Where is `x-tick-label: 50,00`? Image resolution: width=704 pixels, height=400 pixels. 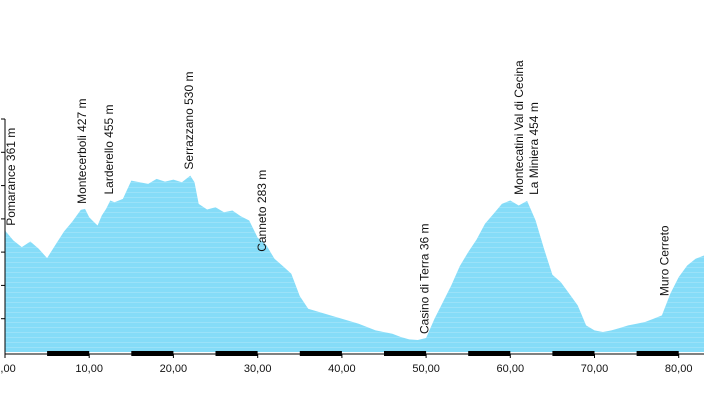
x-tick-label: 50,00 is located at coordinates (426, 369).